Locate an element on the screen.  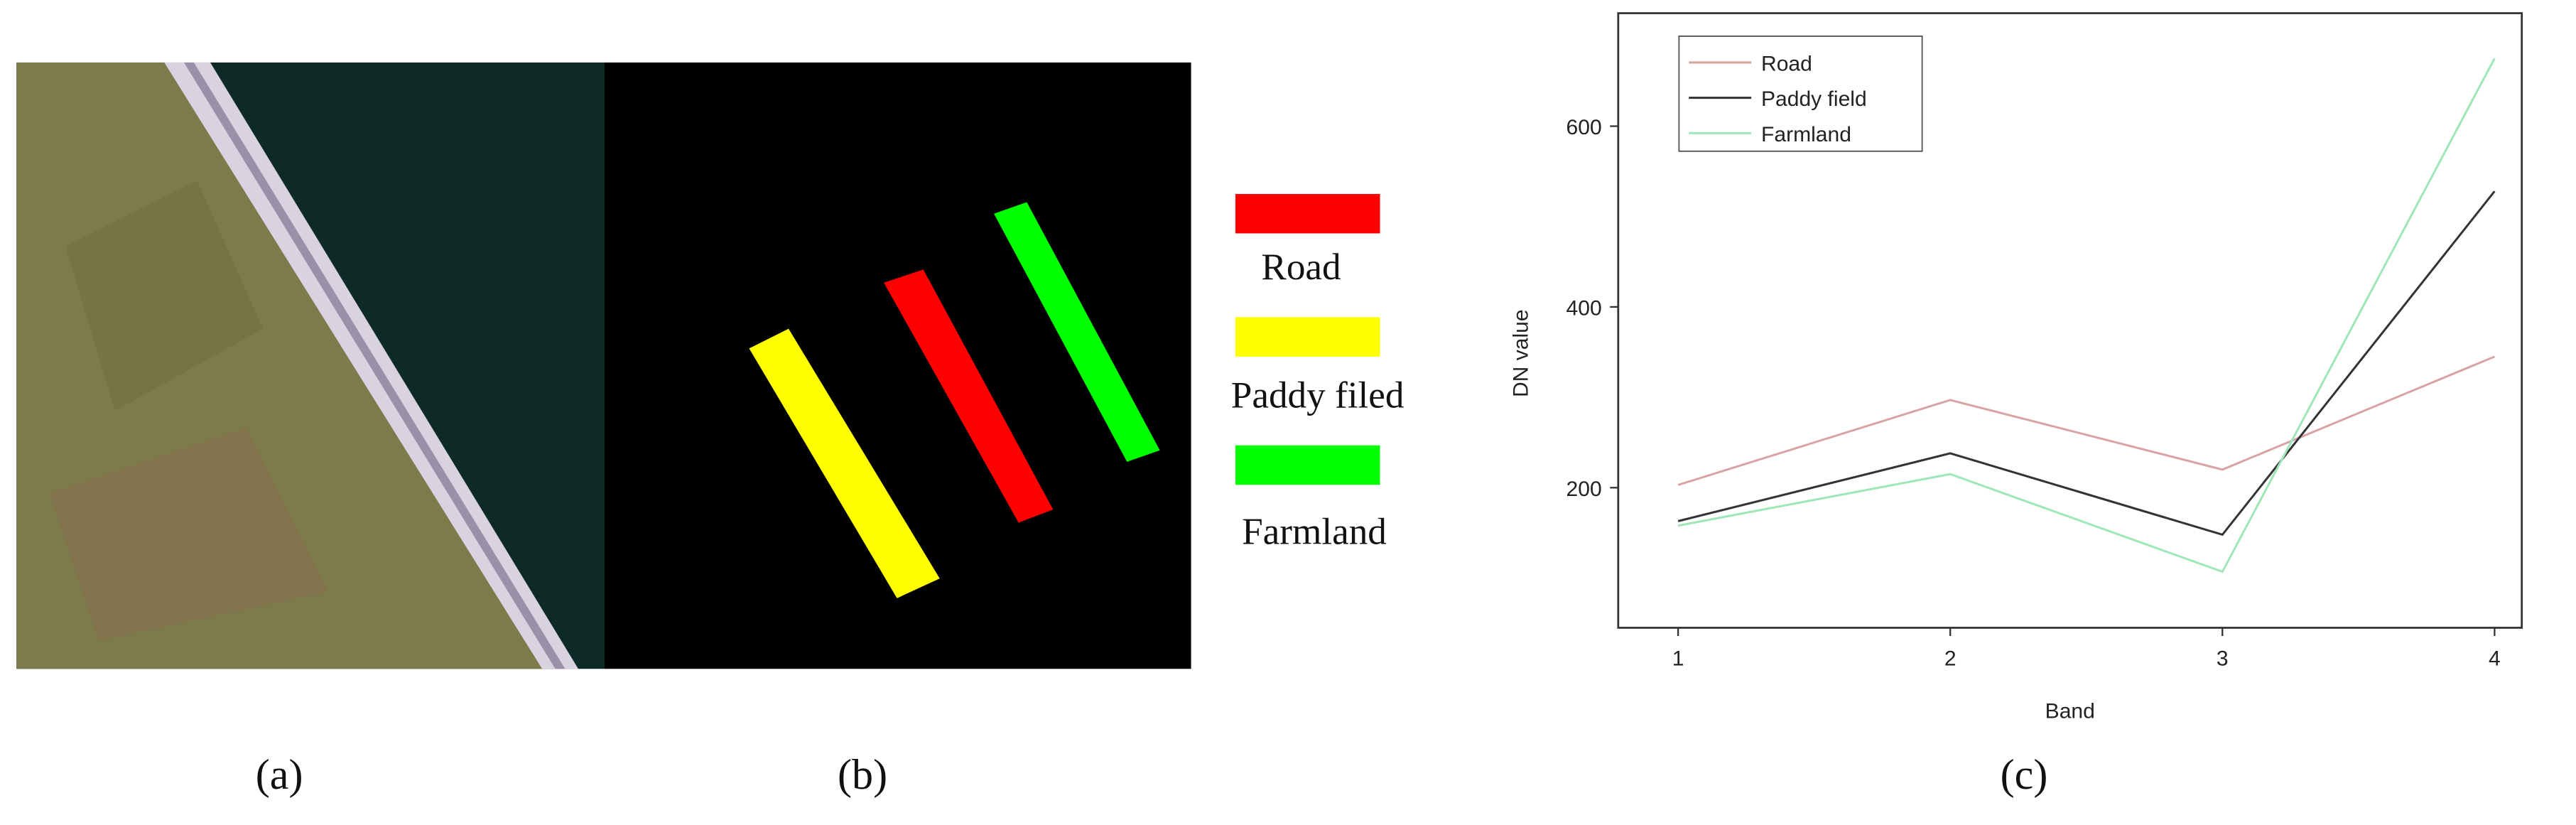
y-tick-label: 600 is located at coordinates (1584, 127).